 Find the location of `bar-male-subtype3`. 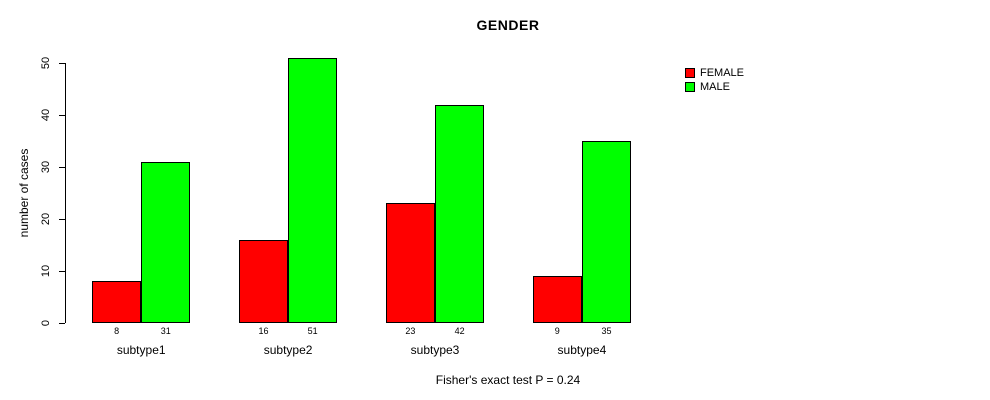

bar-male-subtype3 is located at coordinates (460, 213).